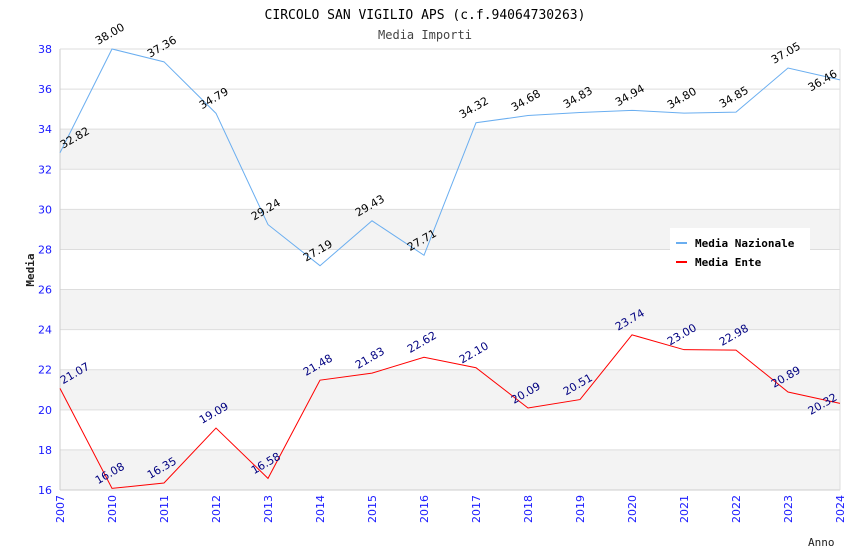 The height and width of the screenshot is (550, 850). What do you see at coordinates (162, 46) in the screenshot?
I see `data-label: 37.36` at bounding box center [162, 46].